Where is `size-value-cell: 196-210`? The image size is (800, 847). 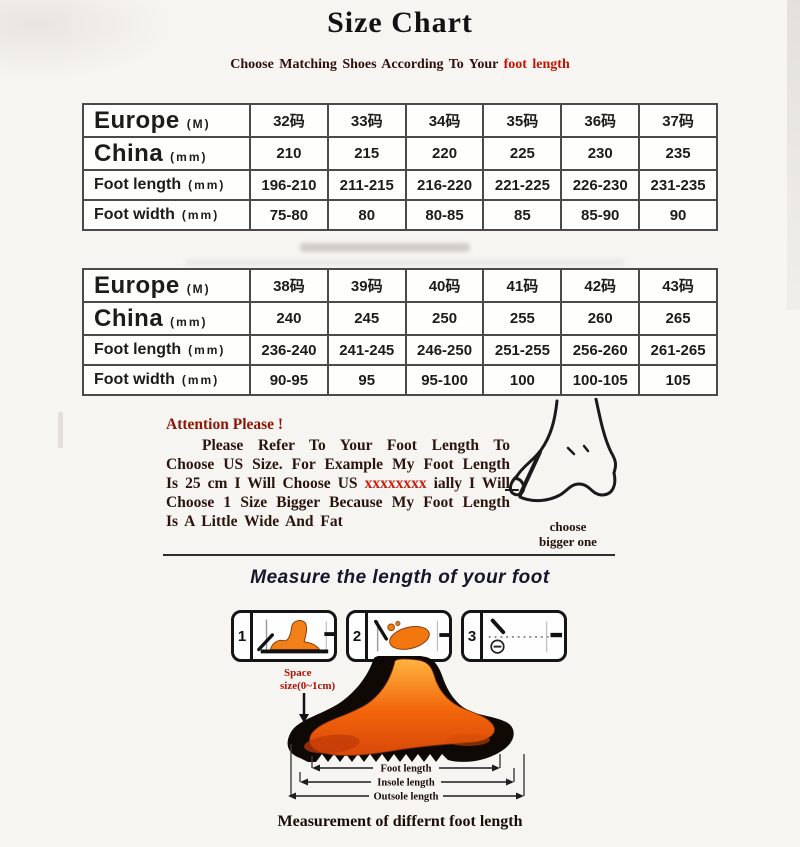 size-value-cell: 196-210 is located at coordinates (289, 185).